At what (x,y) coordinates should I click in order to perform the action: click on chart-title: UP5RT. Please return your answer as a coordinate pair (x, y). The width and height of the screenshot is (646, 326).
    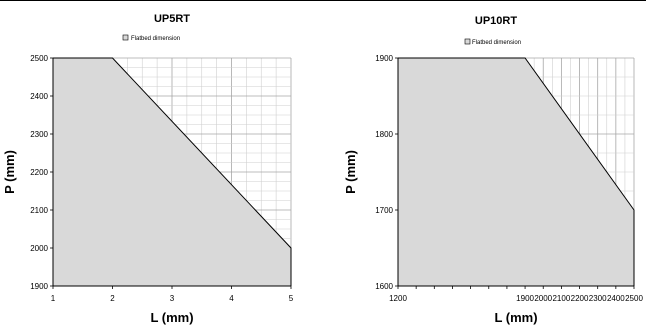
    Looking at the image, I should click on (172, 19).